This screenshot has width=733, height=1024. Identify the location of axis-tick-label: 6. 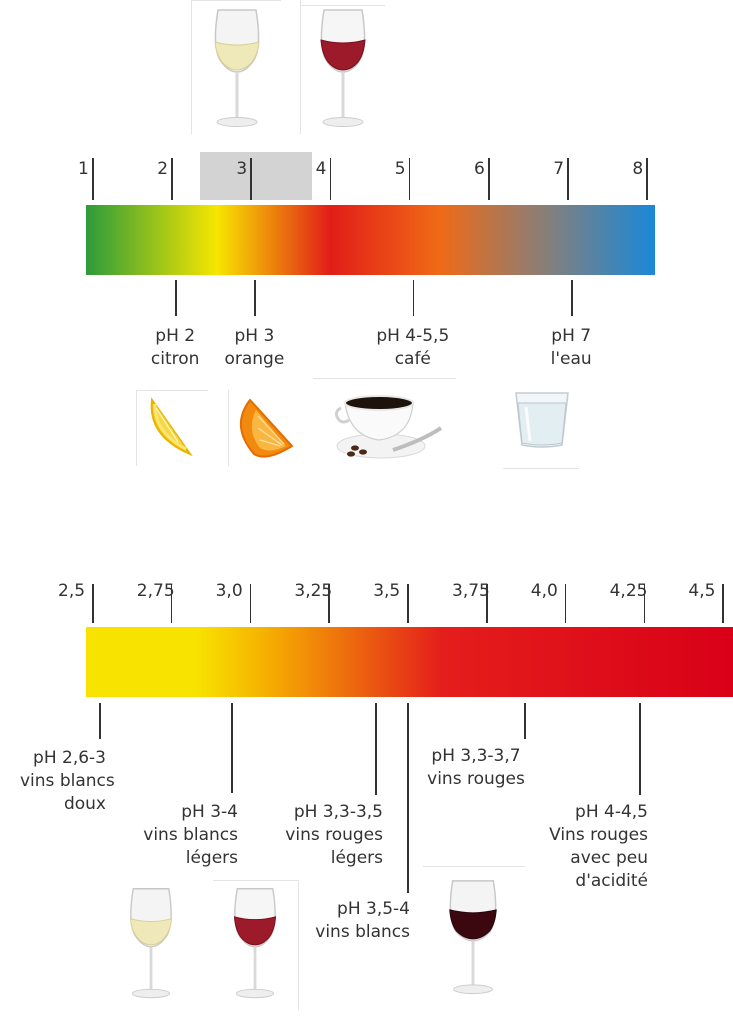
(479, 169).